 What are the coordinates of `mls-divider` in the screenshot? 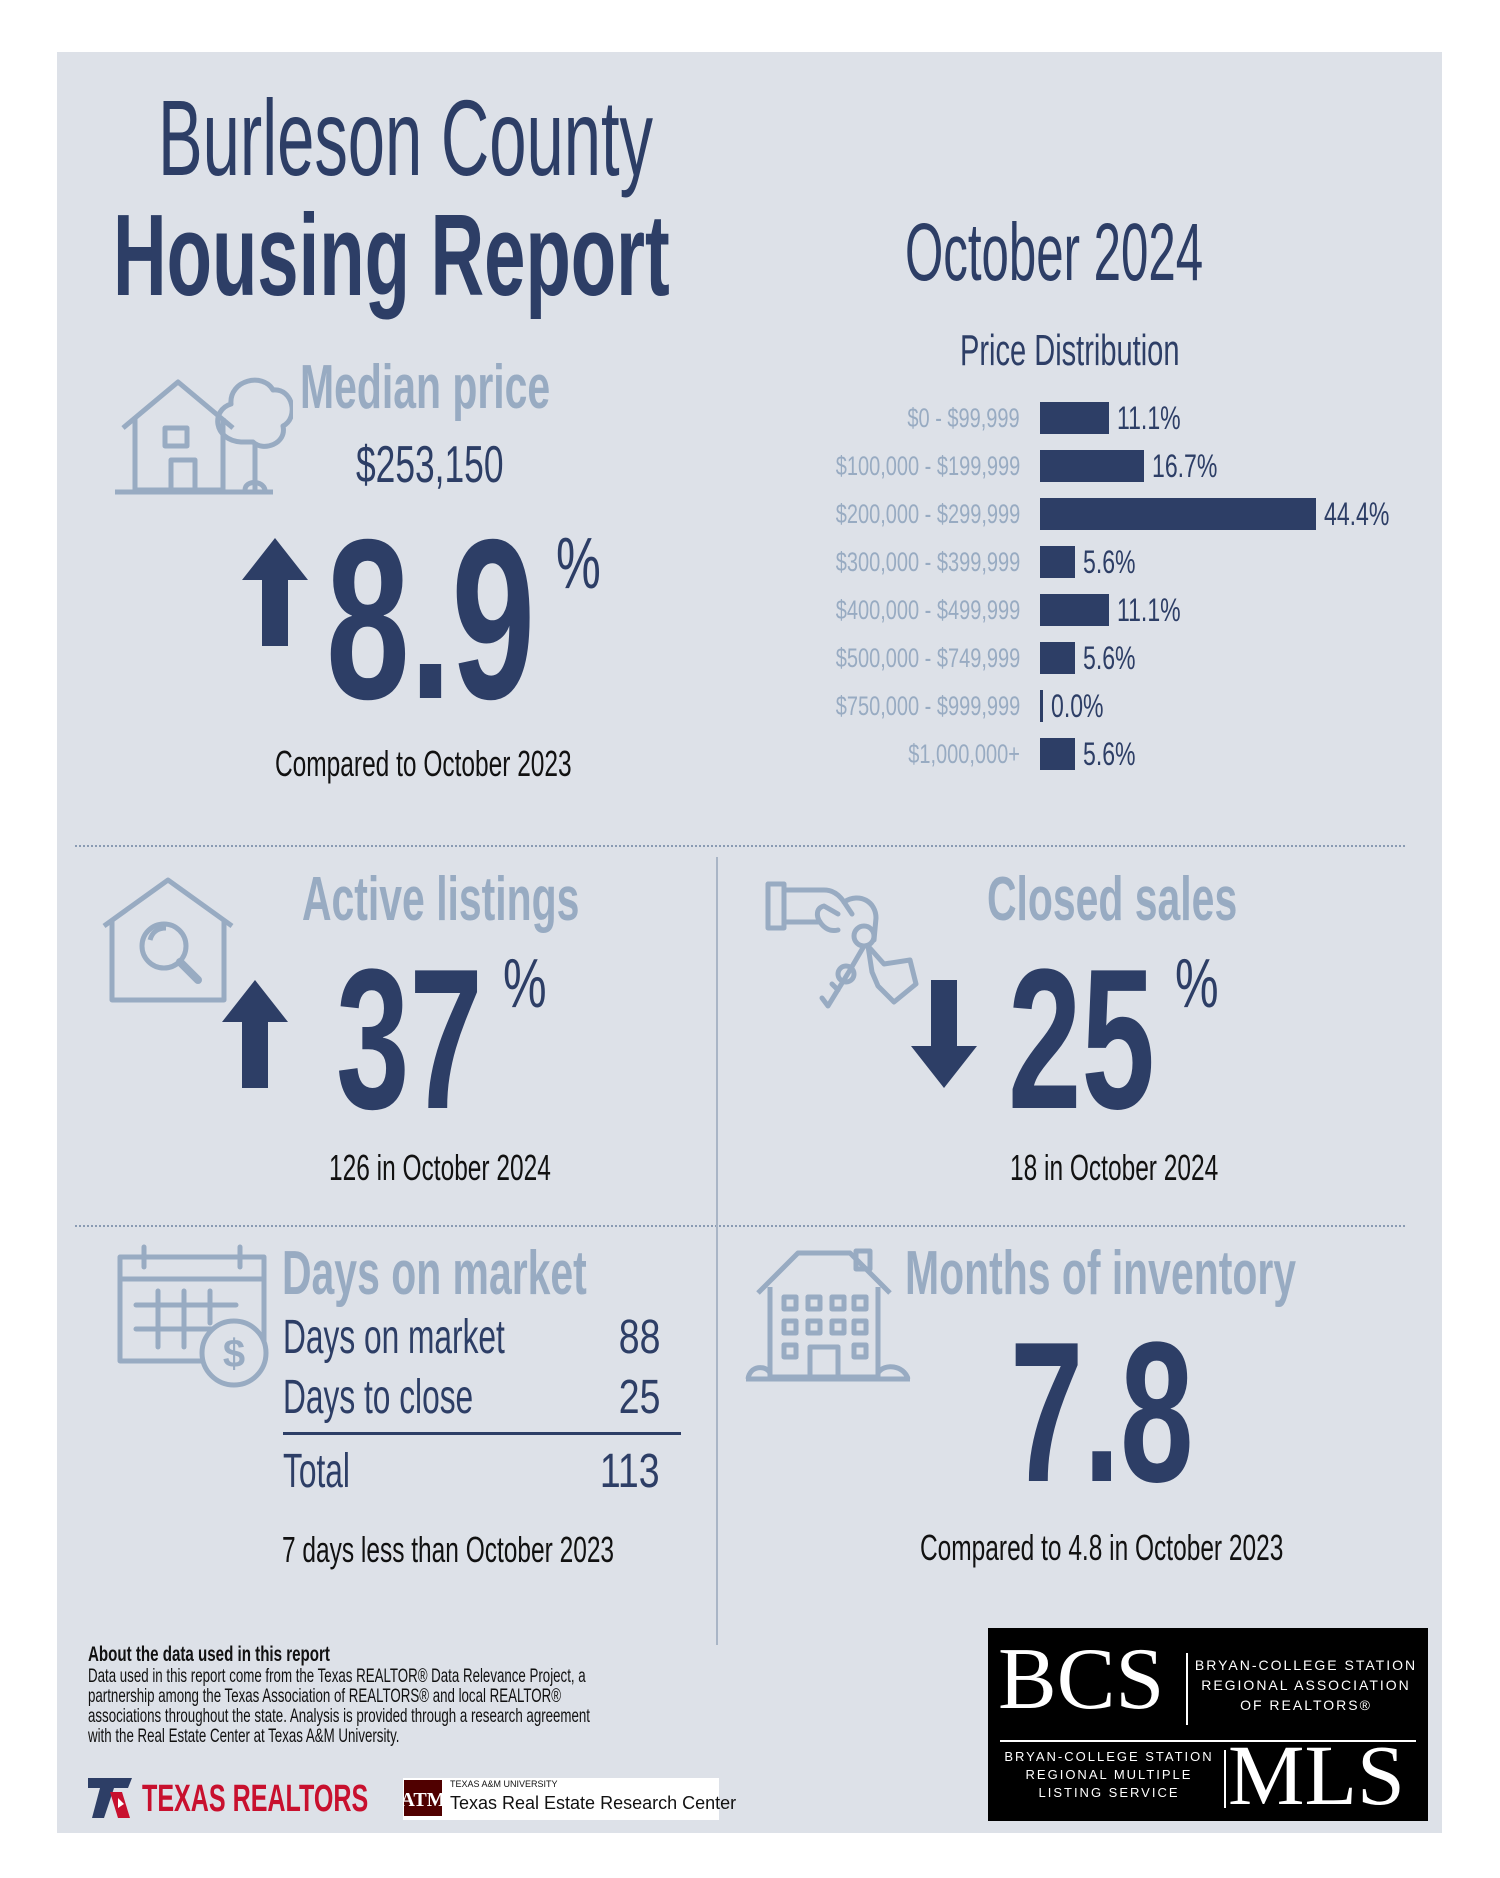 It's located at (1225, 1779).